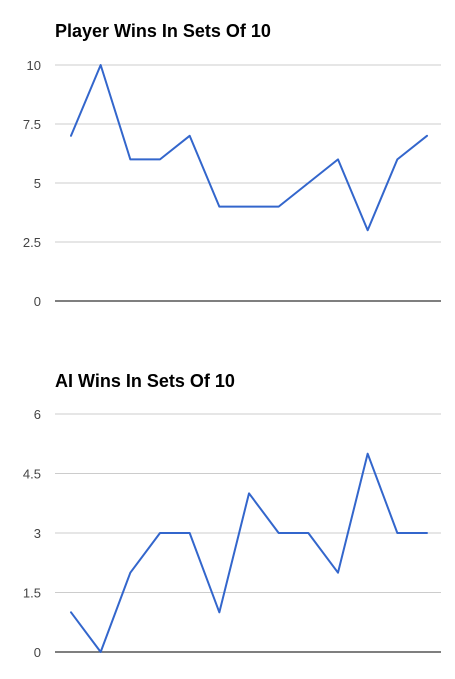 The height and width of the screenshot is (679, 455). Describe the element at coordinates (163, 31) in the screenshot. I see `chart-title: Player Wins In Sets Of 10` at that location.